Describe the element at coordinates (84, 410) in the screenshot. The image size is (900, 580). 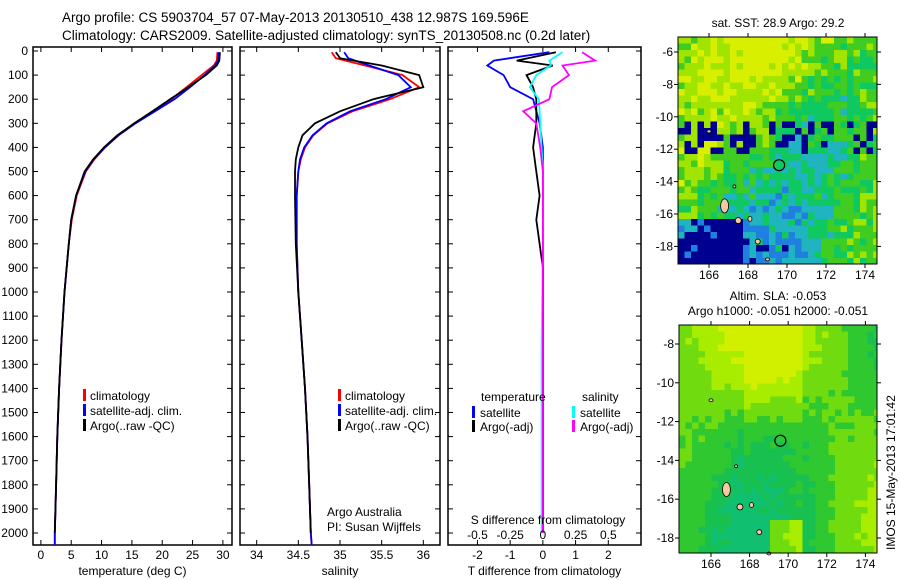
I see `legend-swatch` at that location.